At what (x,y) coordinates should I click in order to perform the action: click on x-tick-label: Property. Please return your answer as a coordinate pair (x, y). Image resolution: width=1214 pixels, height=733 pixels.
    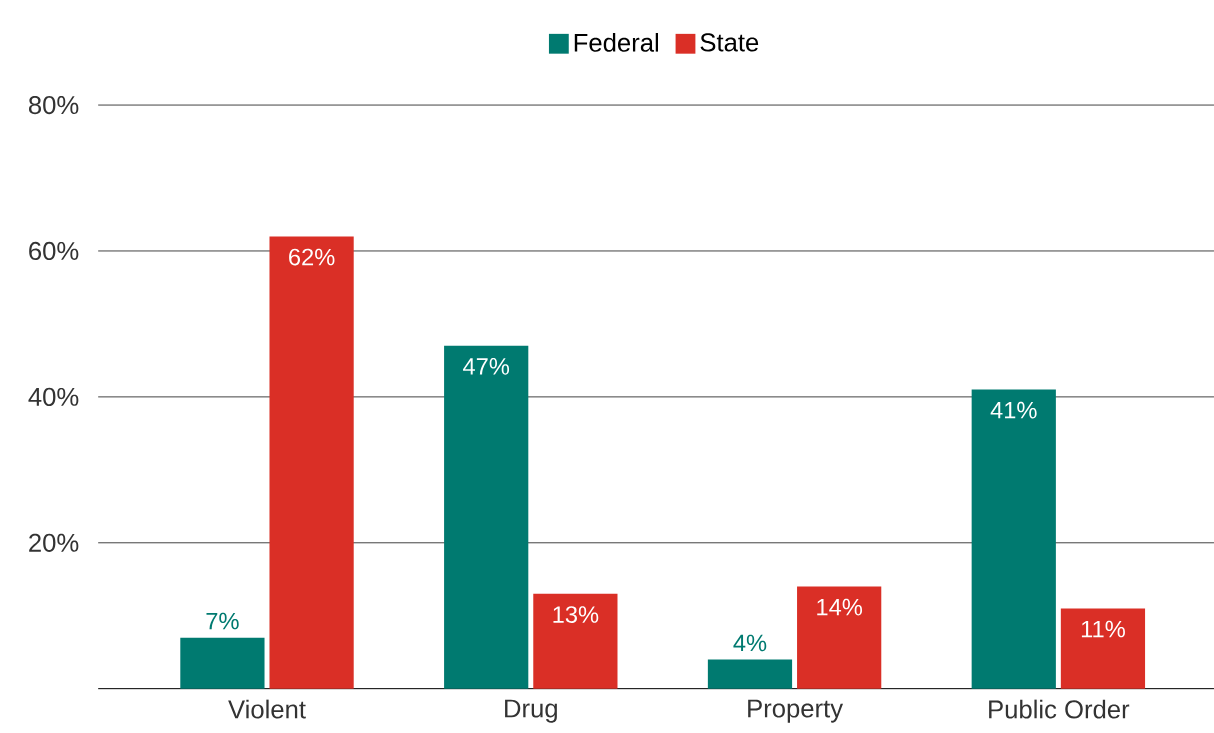
    Looking at the image, I should click on (796, 711).